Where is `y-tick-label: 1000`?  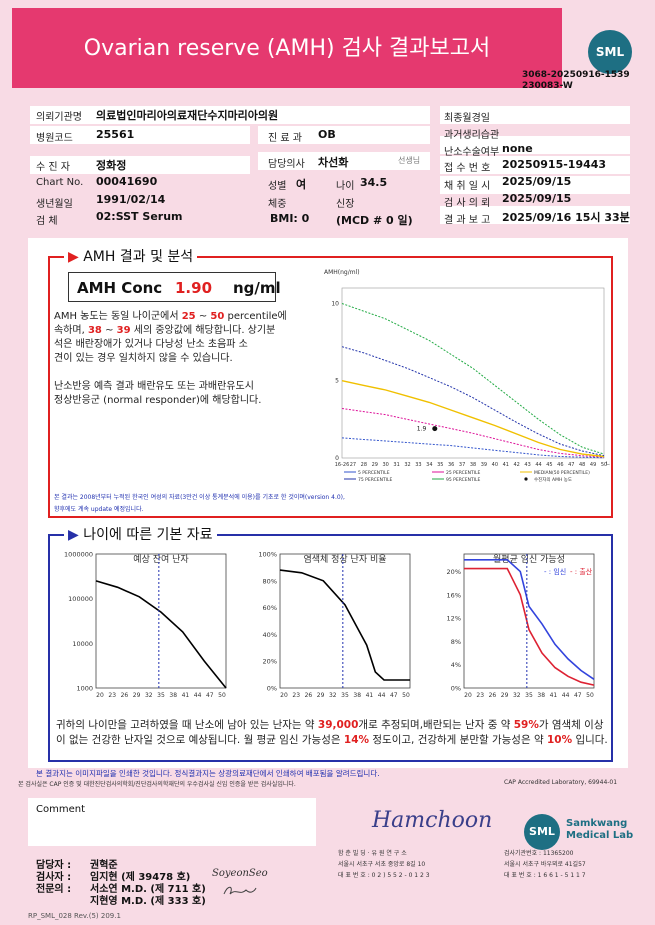
y-tick-label: 1000 is located at coordinates (84, 689).